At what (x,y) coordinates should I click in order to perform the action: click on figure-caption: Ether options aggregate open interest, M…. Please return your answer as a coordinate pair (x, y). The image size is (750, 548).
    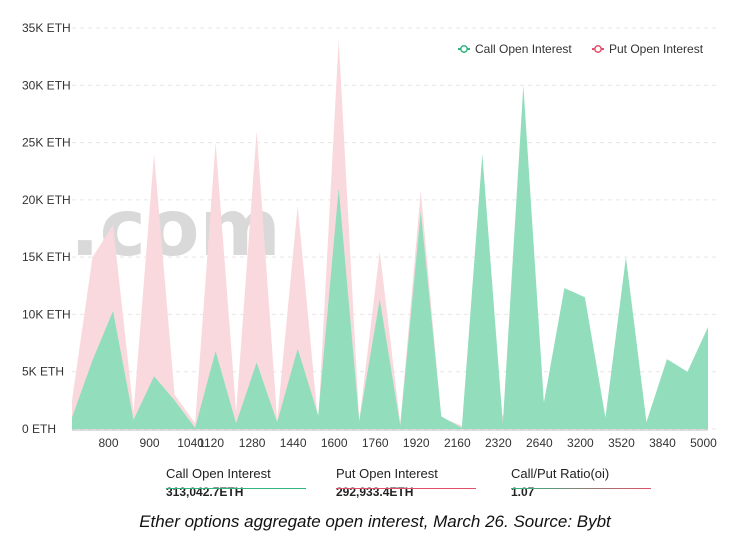
    Looking at the image, I should click on (375, 521).